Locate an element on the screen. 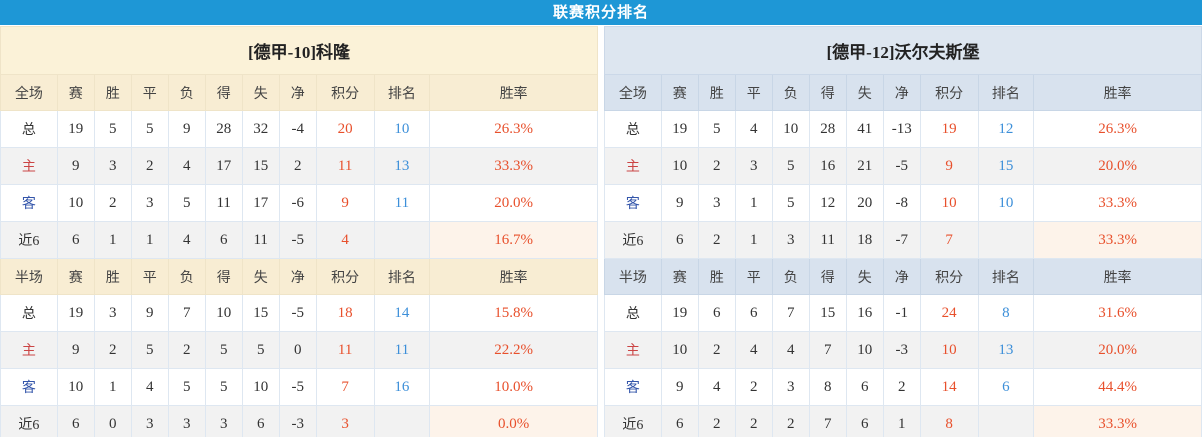  table-row: 主 10 2 3 5 16 21 -5 9 15 20.0% is located at coordinates (903, 166).